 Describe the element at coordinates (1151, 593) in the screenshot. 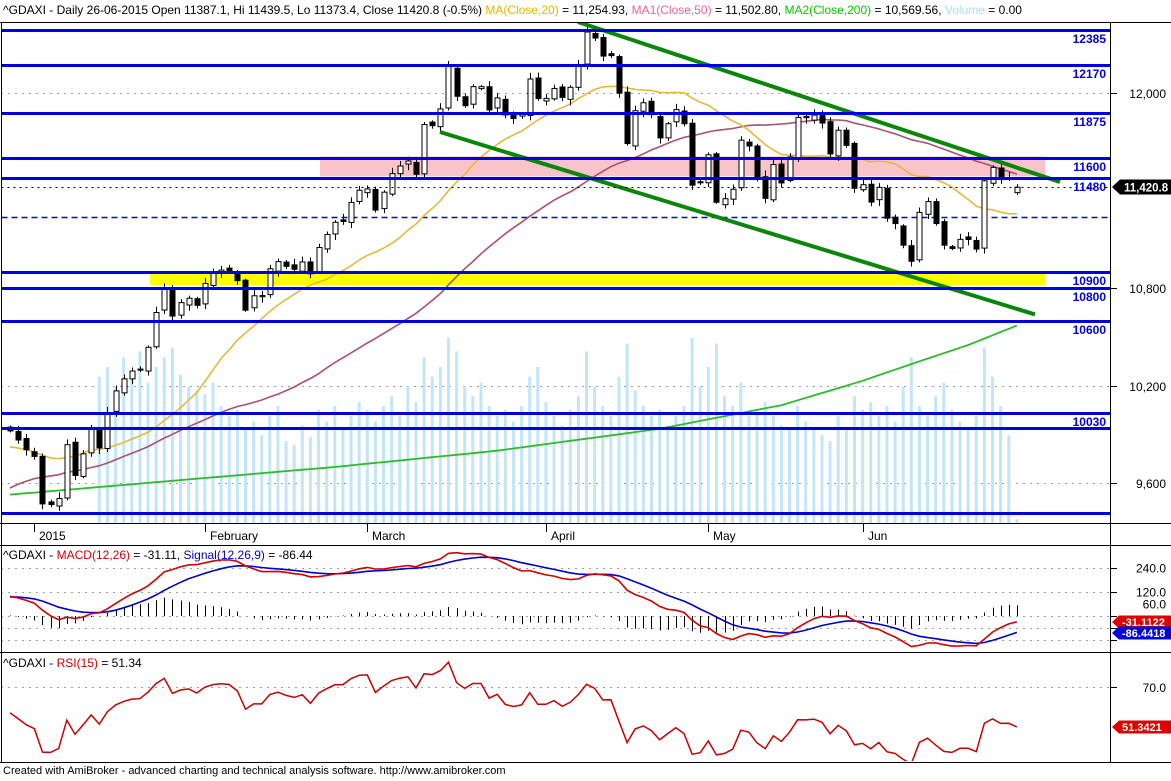

I see `svg-text: 120.0` at that location.